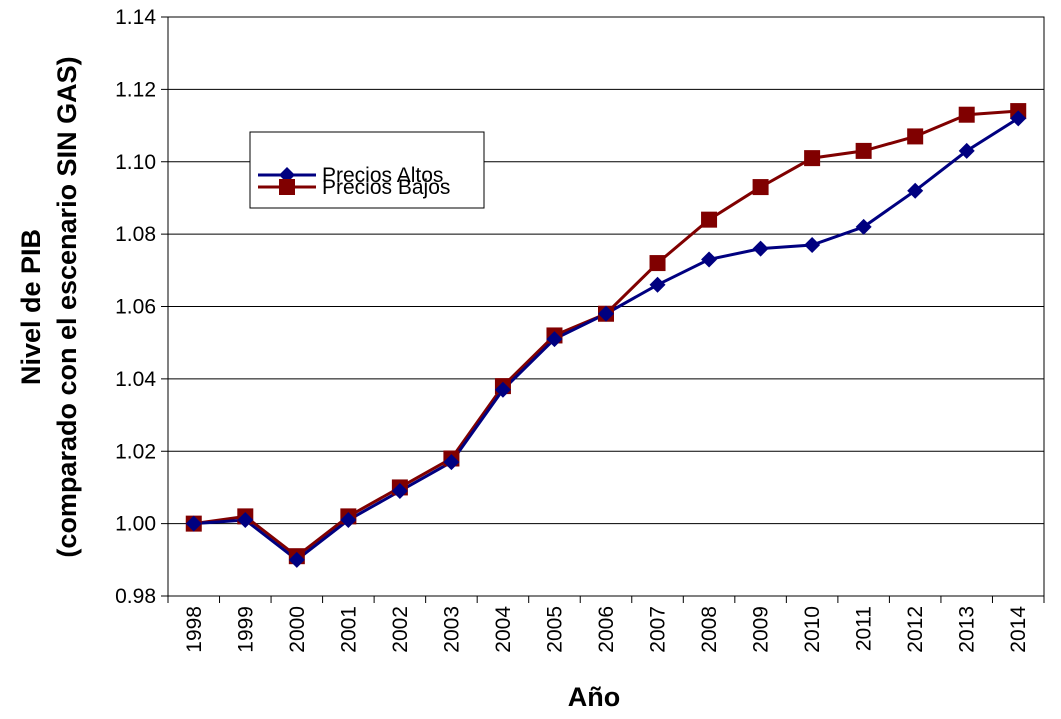  Describe the element at coordinates (135, 162) in the screenshot. I see `y-tick-label: 1.10` at that location.